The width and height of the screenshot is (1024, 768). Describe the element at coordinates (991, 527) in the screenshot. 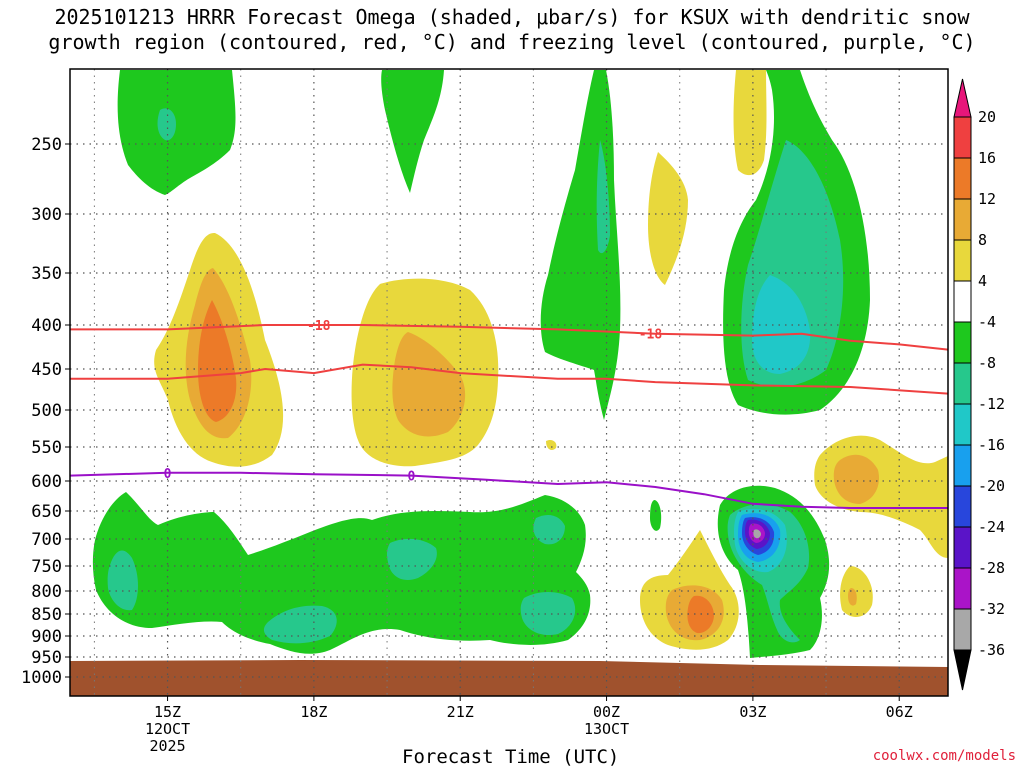

I see `colorbar-label: -24` at that location.